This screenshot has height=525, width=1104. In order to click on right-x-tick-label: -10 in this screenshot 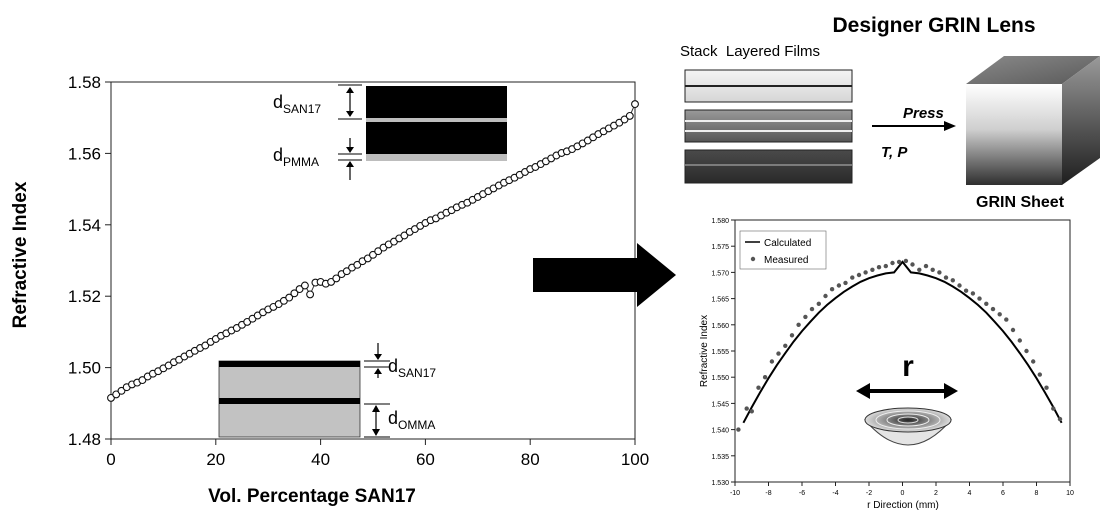, I will do `click(735, 493)`.